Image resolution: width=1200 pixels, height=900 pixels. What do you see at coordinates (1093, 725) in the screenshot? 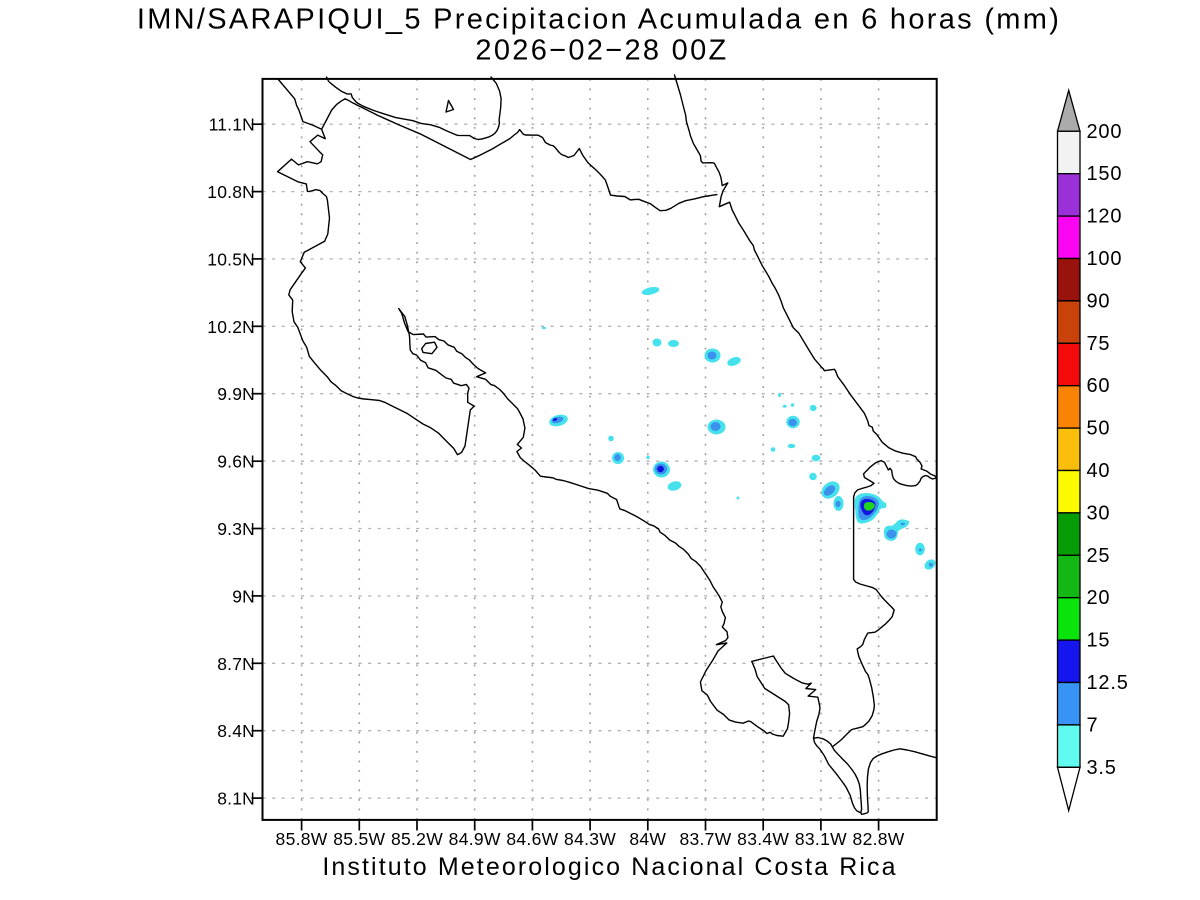
I see `svg-text: 7` at bounding box center [1093, 725].